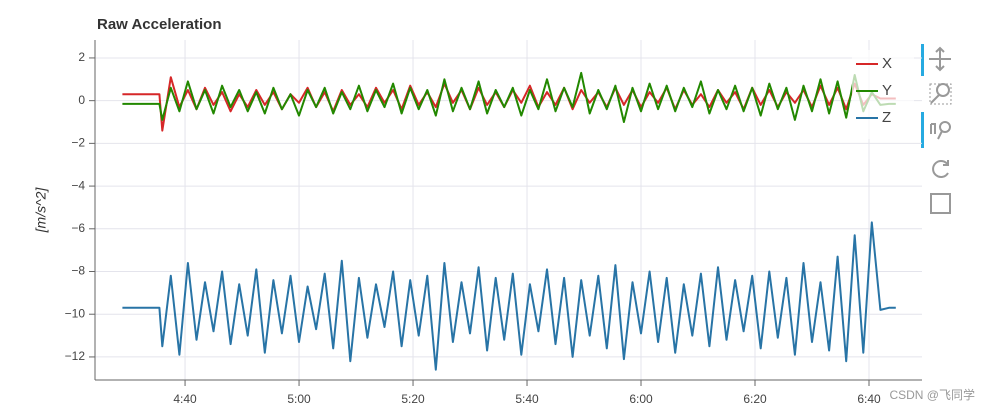  What do you see at coordinates (940, 94) in the screenshot?
I see `zoom-tool` at bounding box center [940, 94].